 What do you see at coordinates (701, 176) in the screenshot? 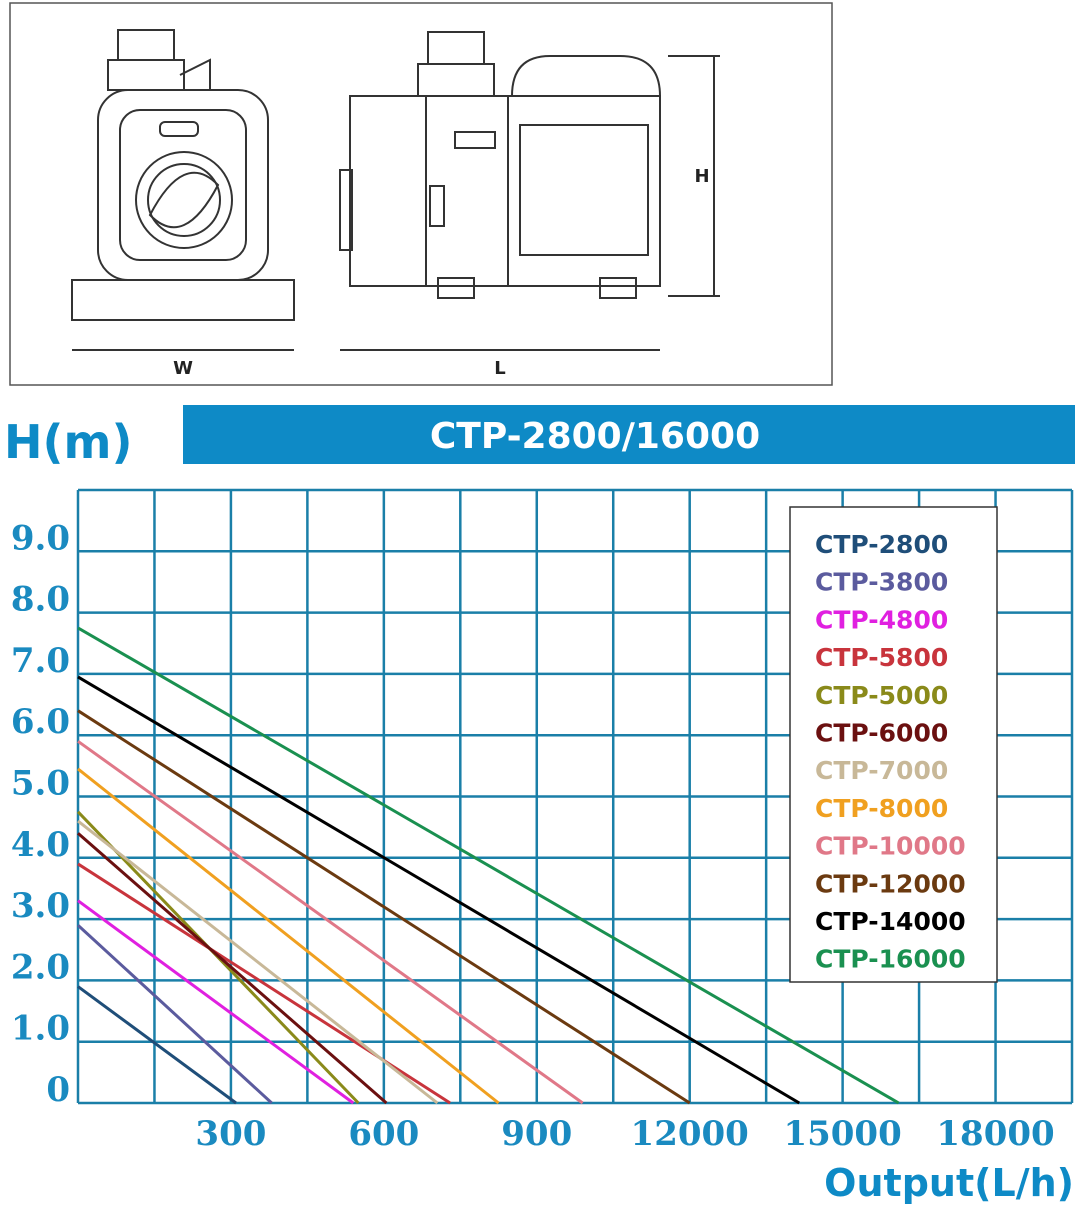
I see `height-label: H` at bounding box center [701, 176].